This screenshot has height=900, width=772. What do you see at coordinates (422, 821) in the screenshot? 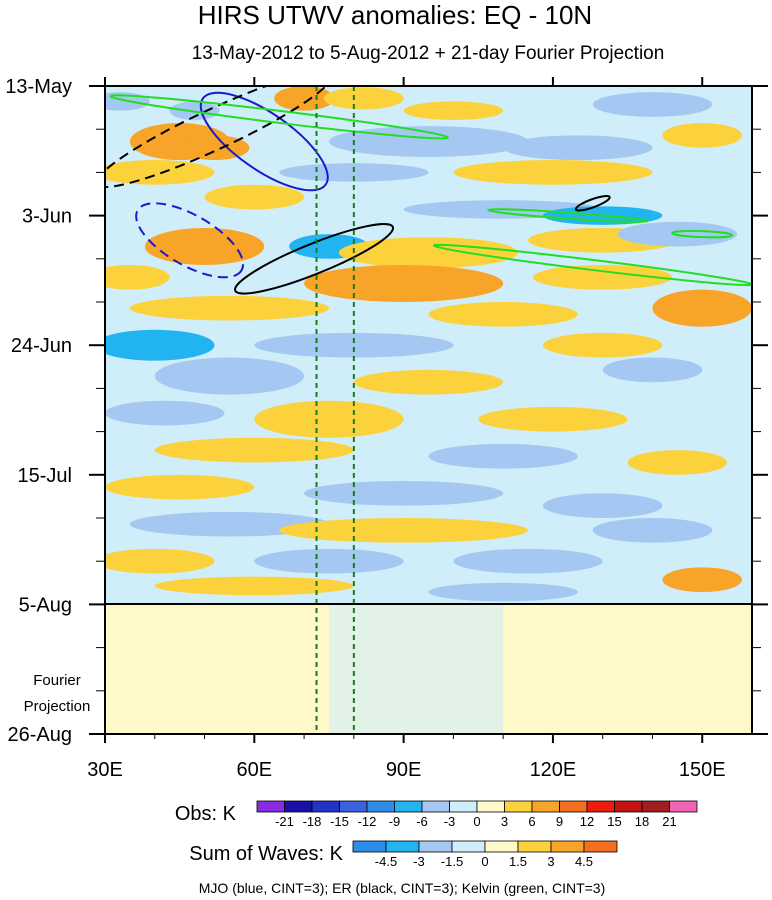
I see `obs-colorbar-level-label: -6` at bounding box center [422, 821].